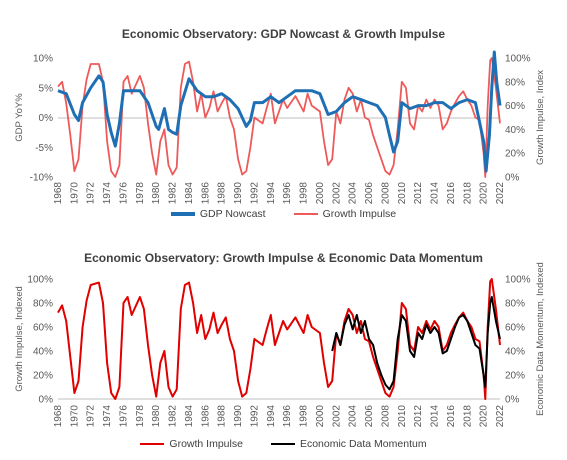 This screenshot has width=567, height=460. What do you see at coordinates (540, 339) in the screenshot?
I see `y-axis-label-right: Economic Data Momentum, Indexed` at bounding box center [540, 339].